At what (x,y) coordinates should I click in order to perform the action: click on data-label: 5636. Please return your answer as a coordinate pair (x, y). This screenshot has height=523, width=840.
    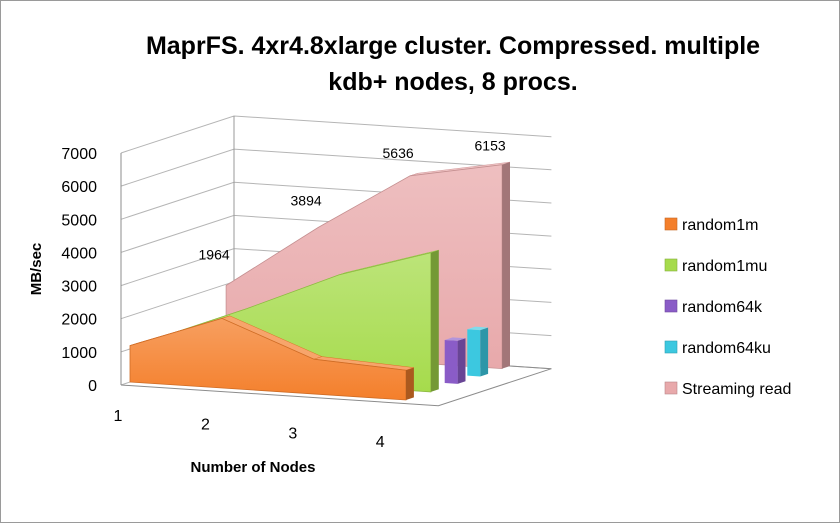
    Looking at the image, I should click on (398, 153).